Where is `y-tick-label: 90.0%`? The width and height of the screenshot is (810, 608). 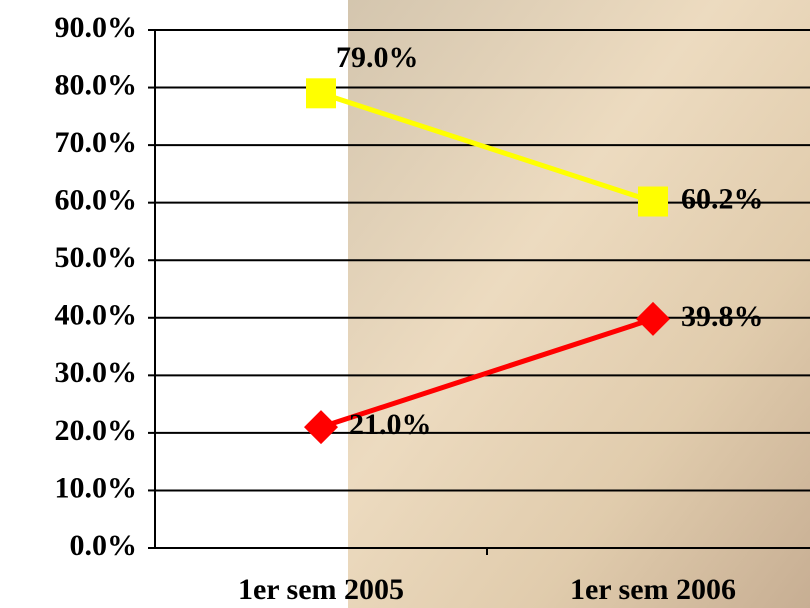 y-tick-label: 90.0% is located at coordinates (96, 27).